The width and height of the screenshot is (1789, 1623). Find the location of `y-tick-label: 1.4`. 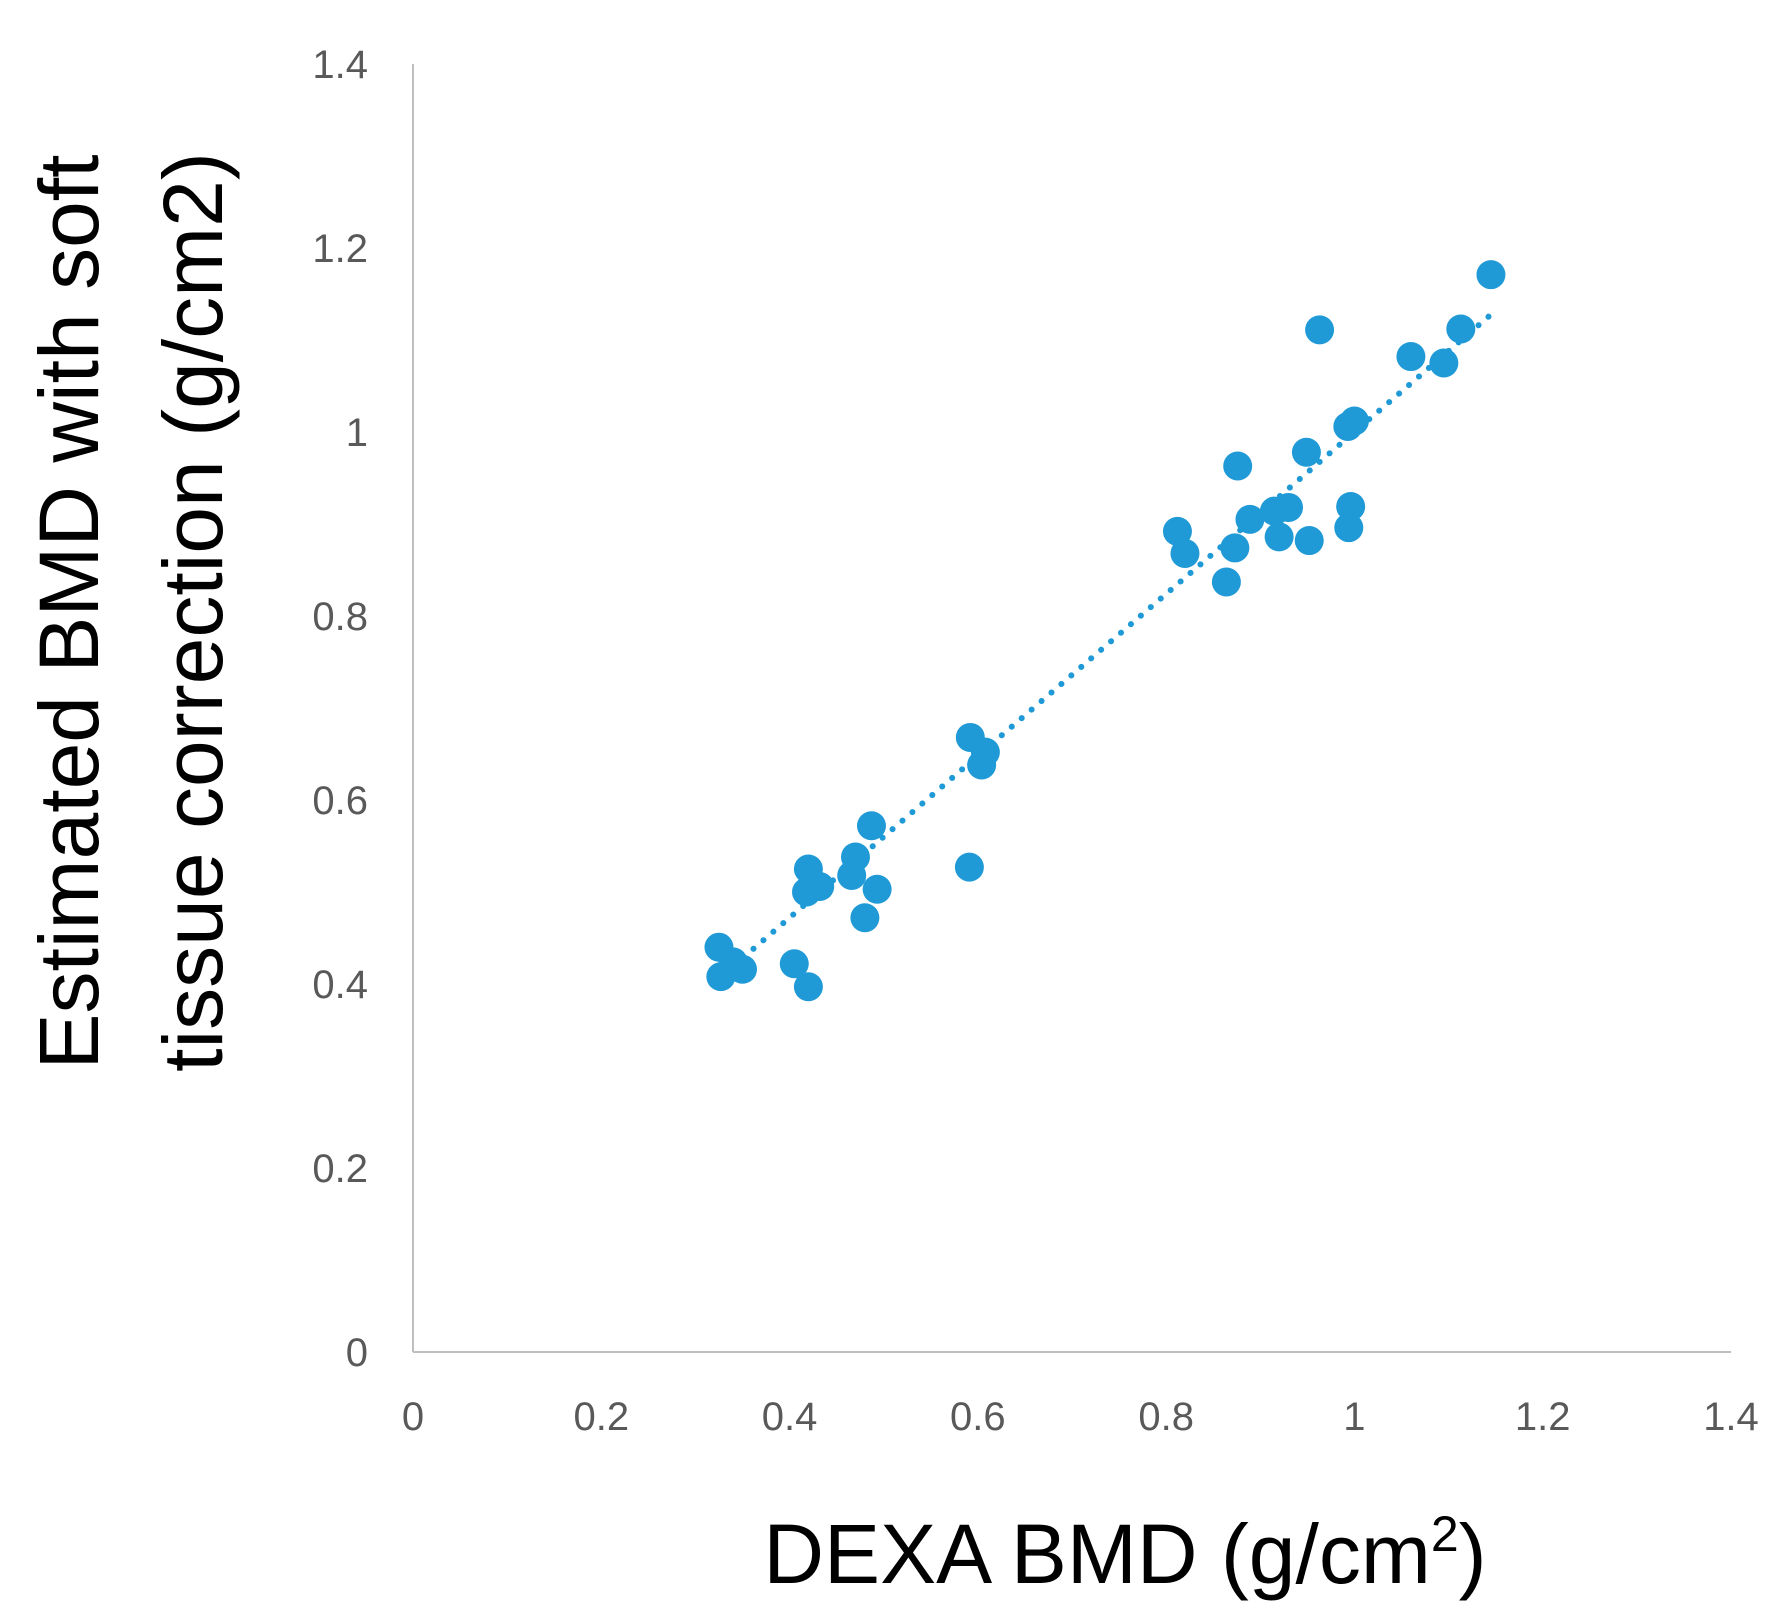

y-tick-label: 1.4 is located at coordinates (340, 65).